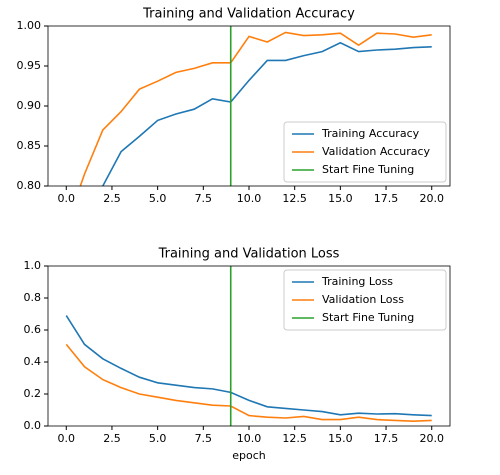 The height and width of the screenshot is (475, 500). Describe the element at coordinates (33, 361) in the screenshot. I see `y-tick-label: 0.4` at that location.